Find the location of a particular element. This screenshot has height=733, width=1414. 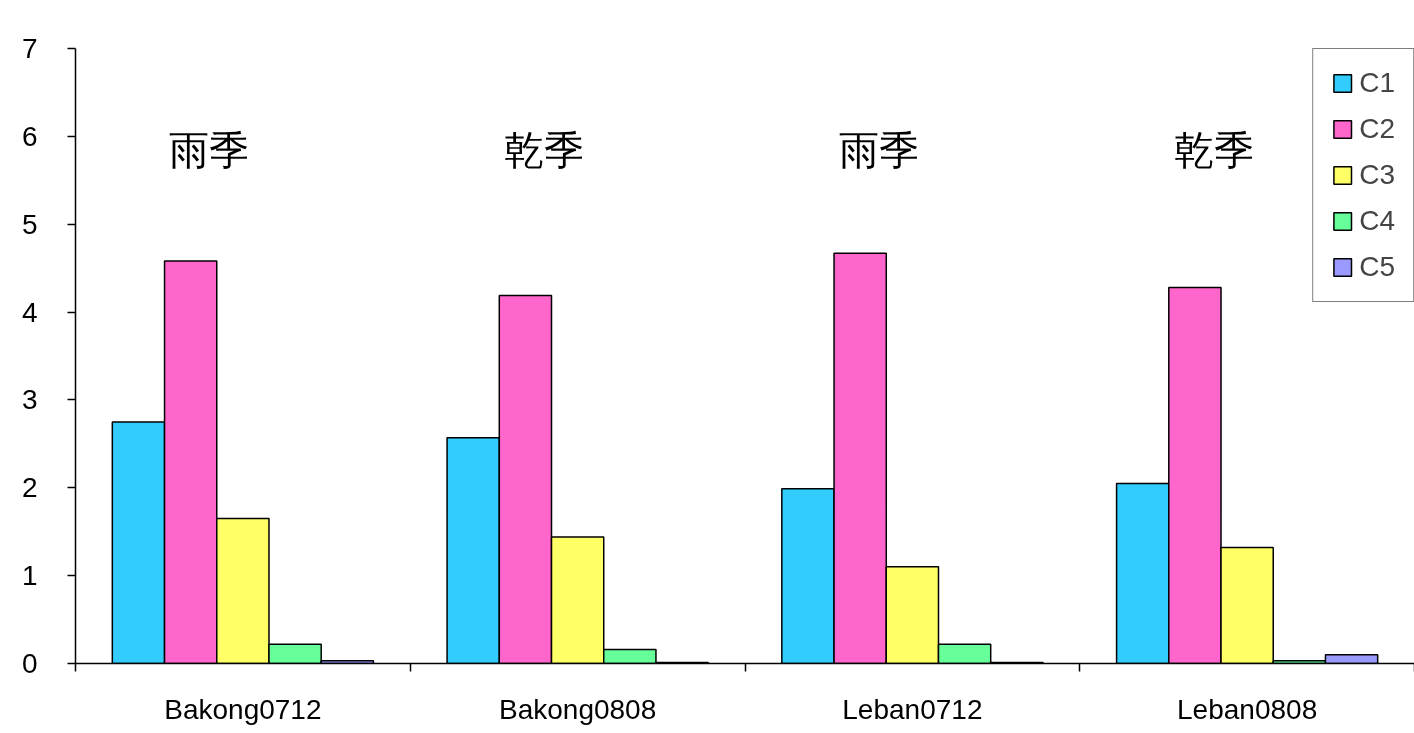

y-tick-label: 5 is located at coordinates (29, 224).